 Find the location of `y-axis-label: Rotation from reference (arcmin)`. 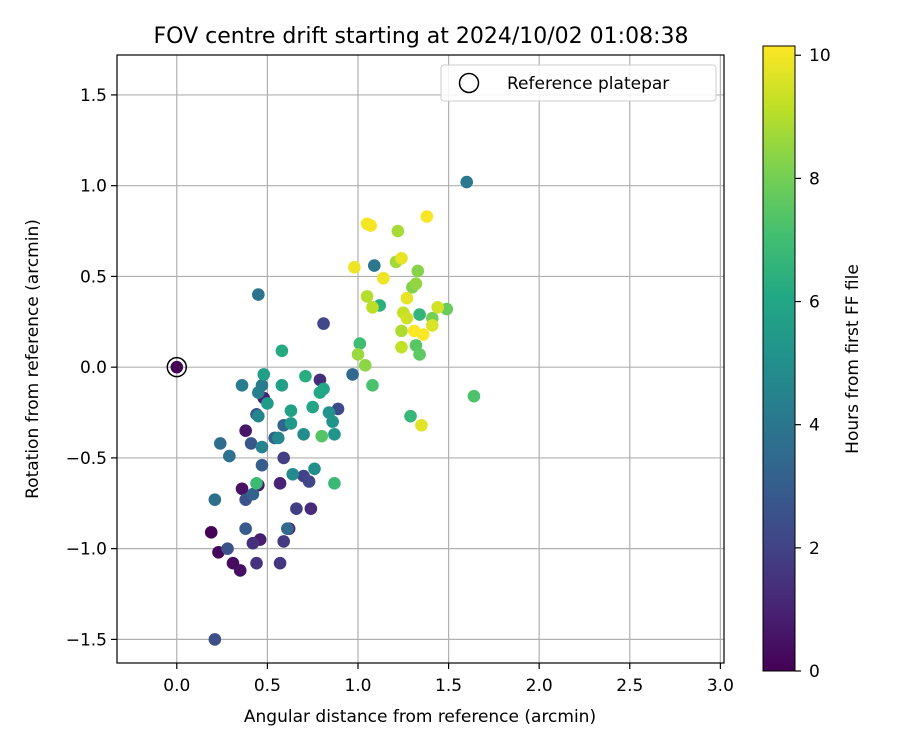

y-axis-label: Rotation from reference (arcmin) is located at coordinates (33, 359).